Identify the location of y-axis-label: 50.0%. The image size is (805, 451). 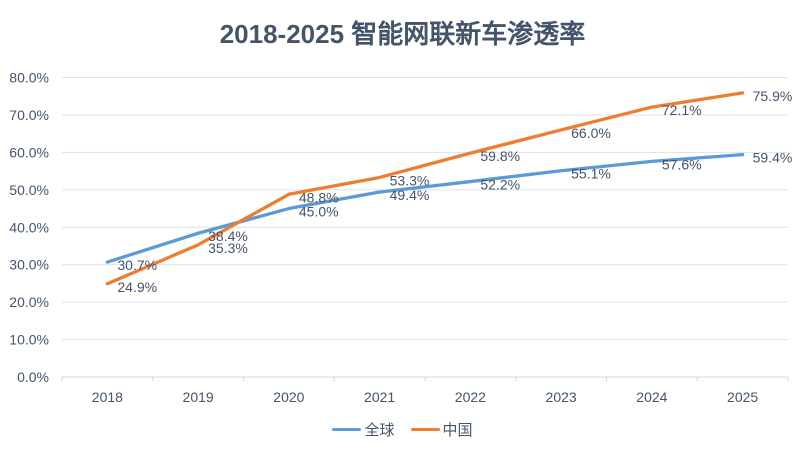
(29, 190).